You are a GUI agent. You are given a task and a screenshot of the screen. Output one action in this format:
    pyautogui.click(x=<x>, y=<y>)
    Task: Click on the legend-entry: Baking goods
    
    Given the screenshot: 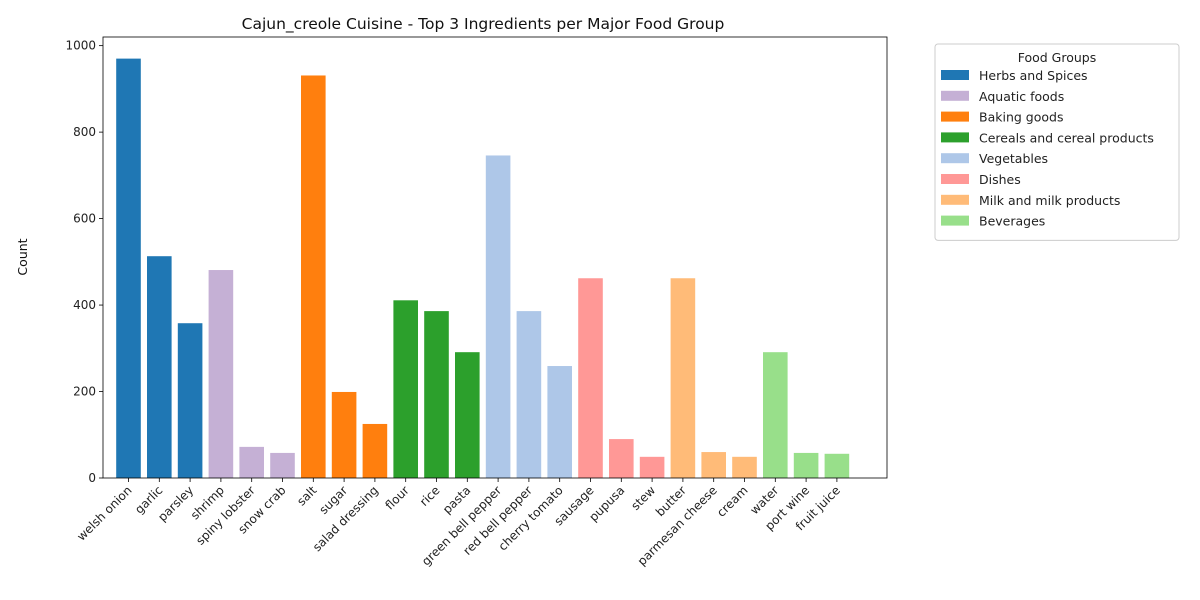 What is the action you would take?
    pyautogui.click(x=1021, y=117)
    